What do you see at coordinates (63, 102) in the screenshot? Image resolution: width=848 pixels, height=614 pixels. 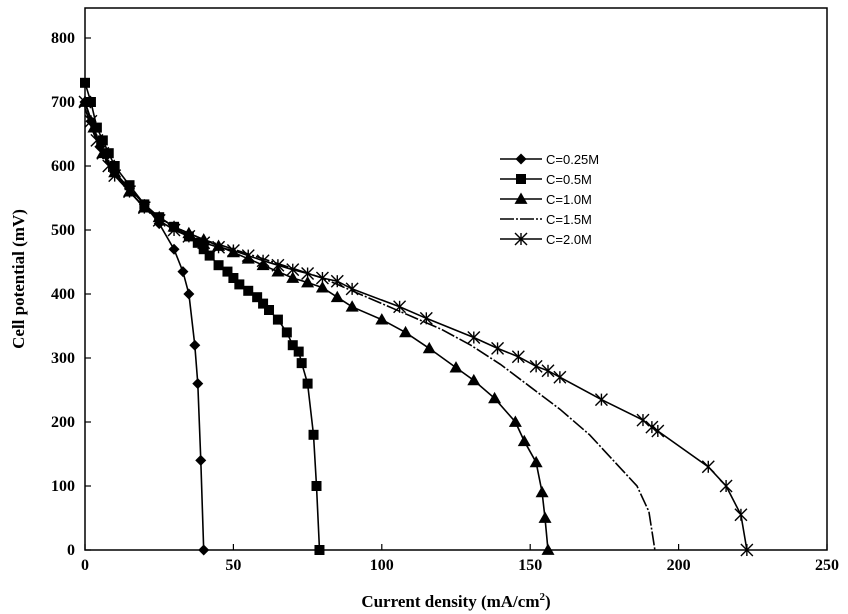 I see `y-tick-label: 700` at bounding box center [63, 102].